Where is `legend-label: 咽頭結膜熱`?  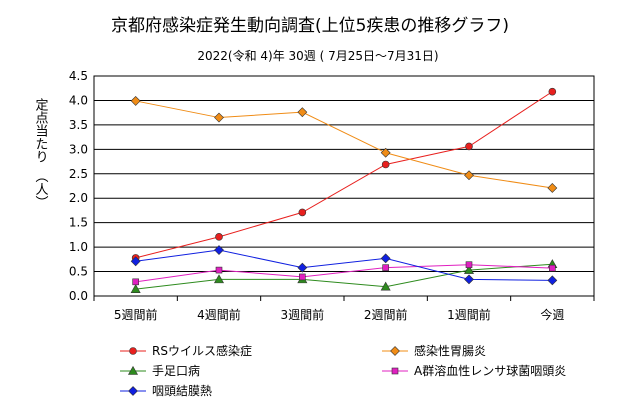
legend-label: 咽頭結膜熱 is located at coordinates (182, 391).